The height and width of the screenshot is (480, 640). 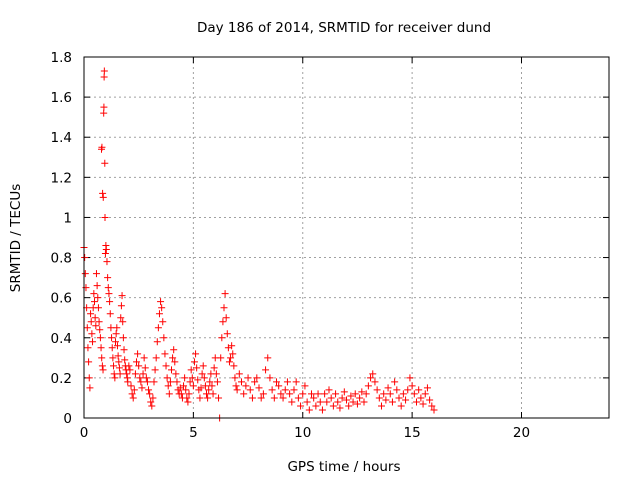 I want to click on y-tick-label: 1.2, so click(x=61, y=178).